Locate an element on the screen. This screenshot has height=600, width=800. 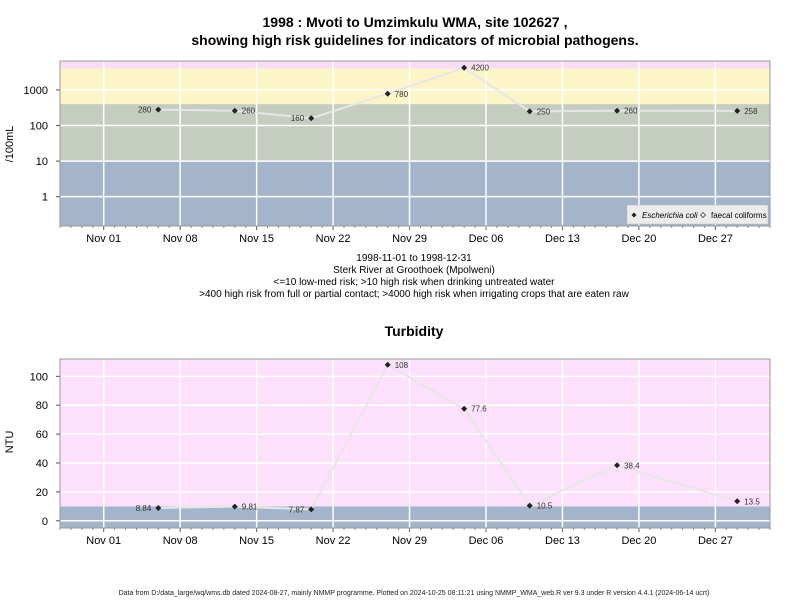
data-label: 8.84 is located at coordinates (144, 508).